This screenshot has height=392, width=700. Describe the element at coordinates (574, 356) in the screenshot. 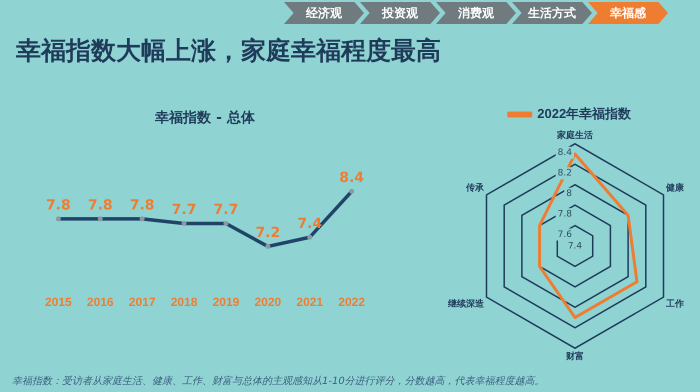

I see `spoke-label: 财富` at that location.